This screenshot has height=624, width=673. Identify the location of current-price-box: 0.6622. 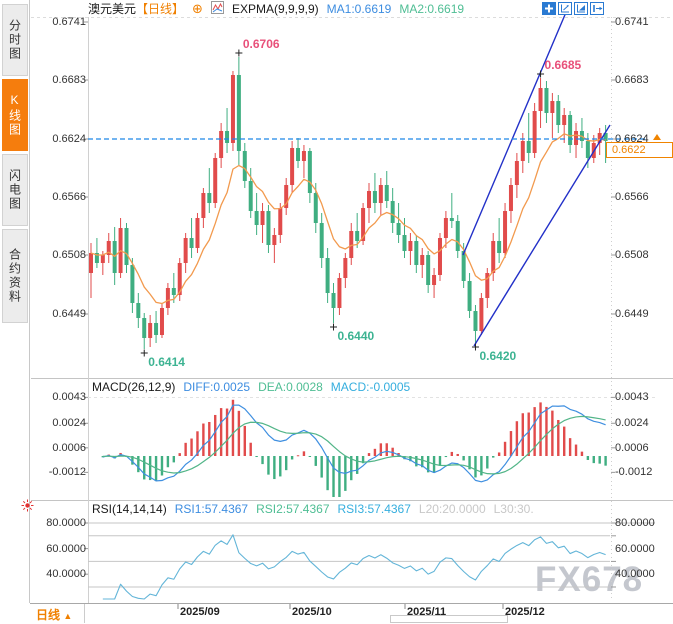
(639, 150).